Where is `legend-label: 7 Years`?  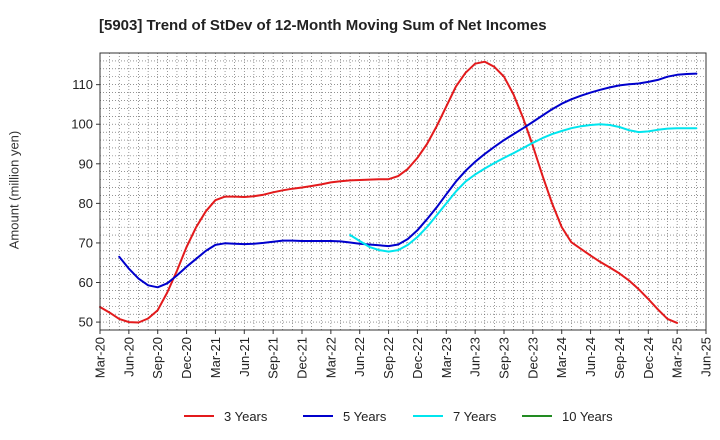 legend-label: 7 Years is located at coordinates (475, 416).